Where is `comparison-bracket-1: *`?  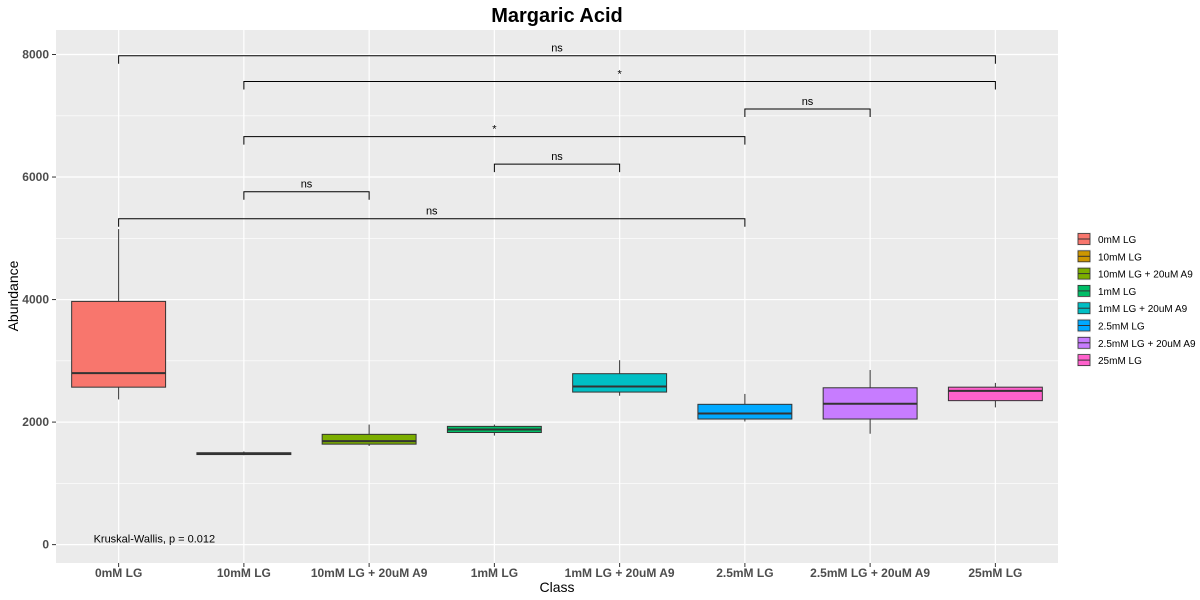
comparison-bracket-1: * is located at coordinates (619, 79).